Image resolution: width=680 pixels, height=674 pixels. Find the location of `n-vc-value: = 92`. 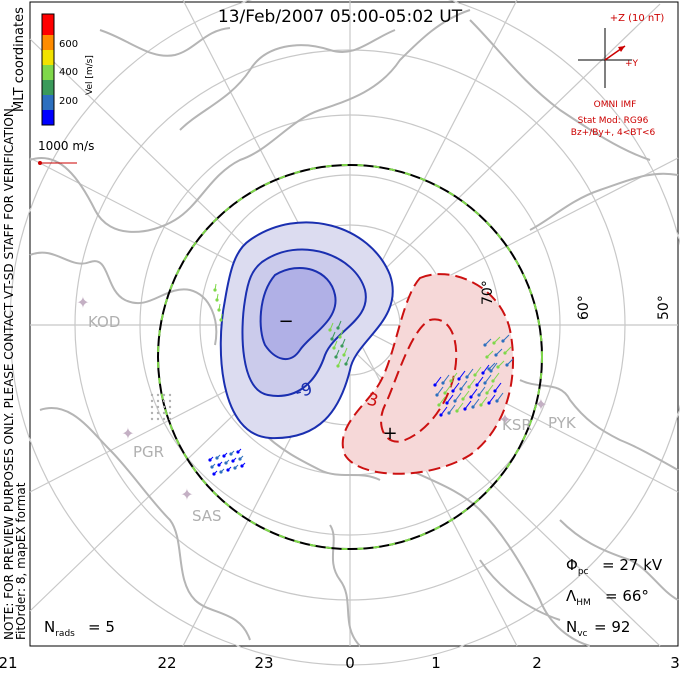

n-vc-value: = 92 is located at coordinates (612, 627).